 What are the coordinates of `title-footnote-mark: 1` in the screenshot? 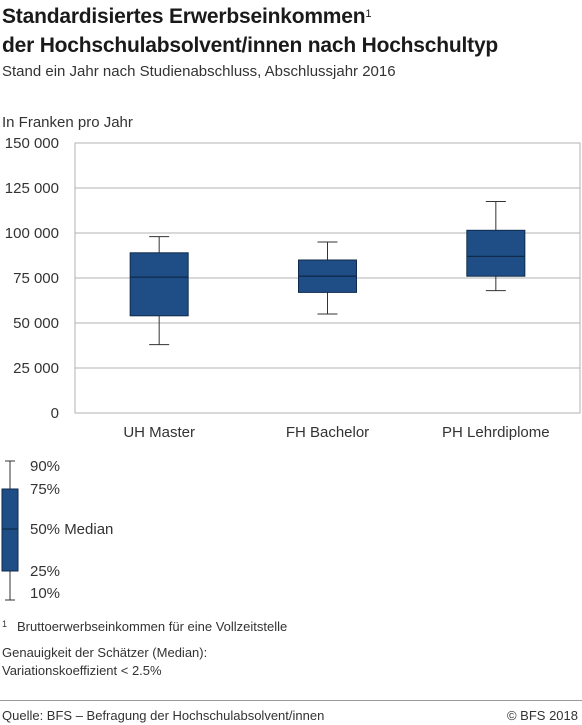 It's located at (368, 14).